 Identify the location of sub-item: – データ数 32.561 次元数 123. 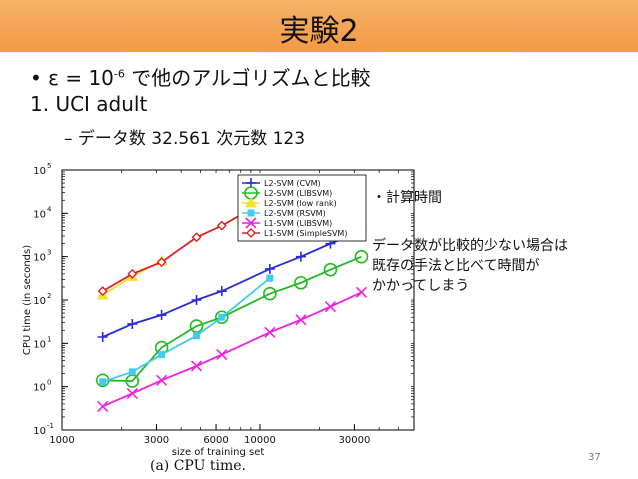
(185, 139).